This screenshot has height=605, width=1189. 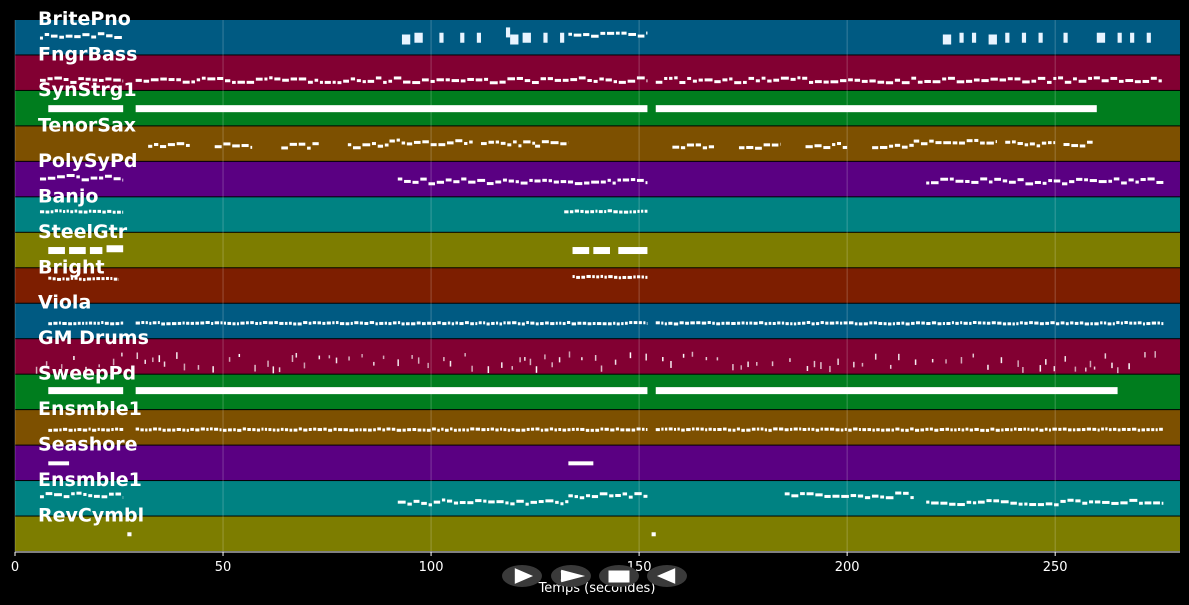 What do you see at coordinates (619, 576) in the screenshot?
I see `stop-button: stop` at bounding box center [619, 576].